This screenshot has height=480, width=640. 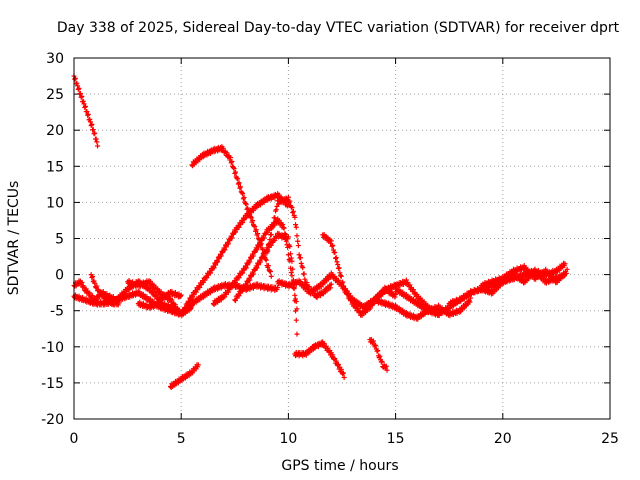 I want to click on x-tick-label: 0, so click(x=74, y=439).